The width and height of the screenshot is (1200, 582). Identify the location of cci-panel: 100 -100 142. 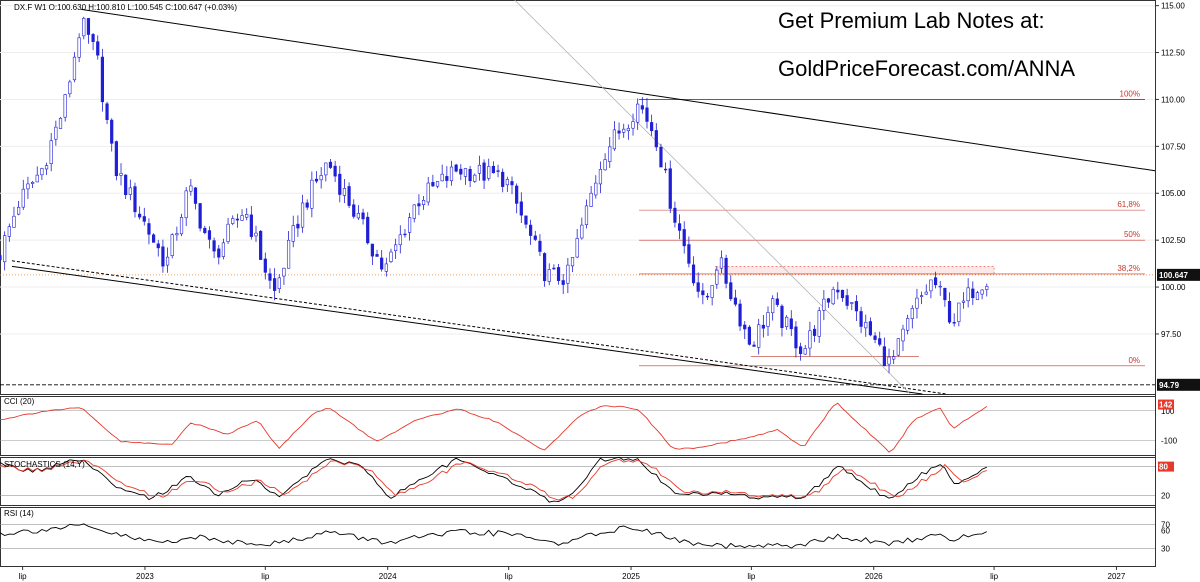
(589, 426).